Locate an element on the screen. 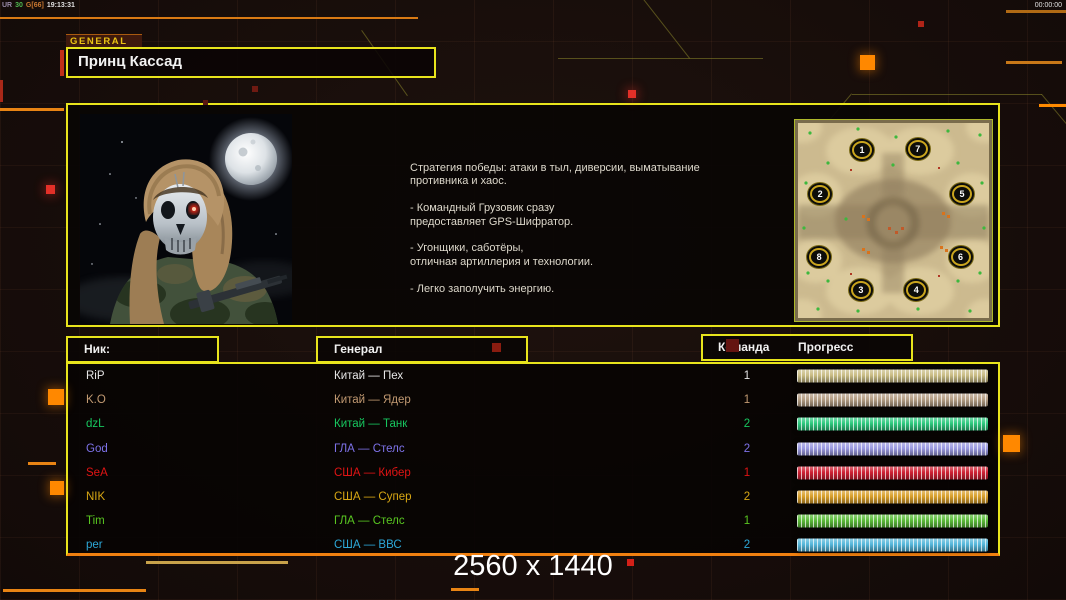 The image size is (1066, 600). portrait-art is located at coordinates (187, 219).